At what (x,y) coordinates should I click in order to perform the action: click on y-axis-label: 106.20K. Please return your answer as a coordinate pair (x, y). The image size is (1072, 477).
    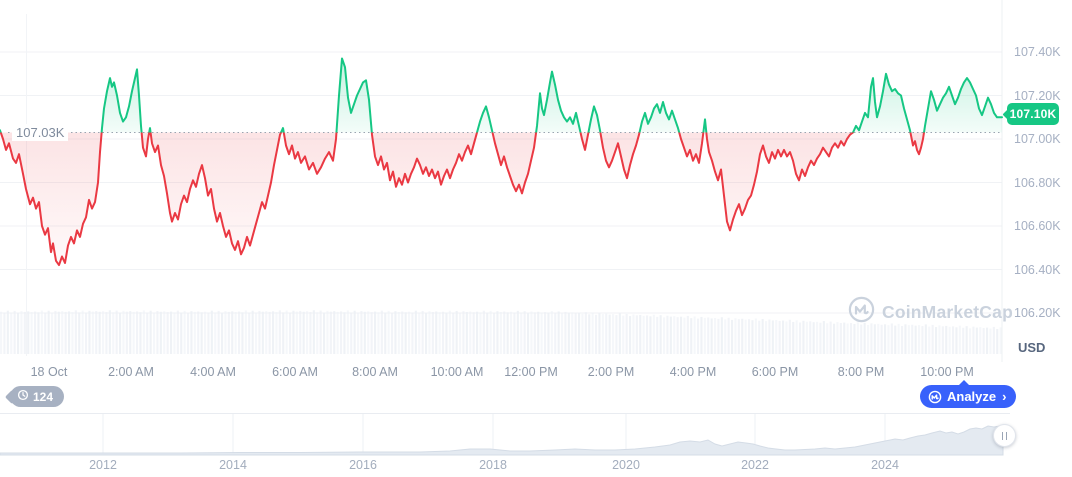
    Looking at the image, I should click on (1037, 313).